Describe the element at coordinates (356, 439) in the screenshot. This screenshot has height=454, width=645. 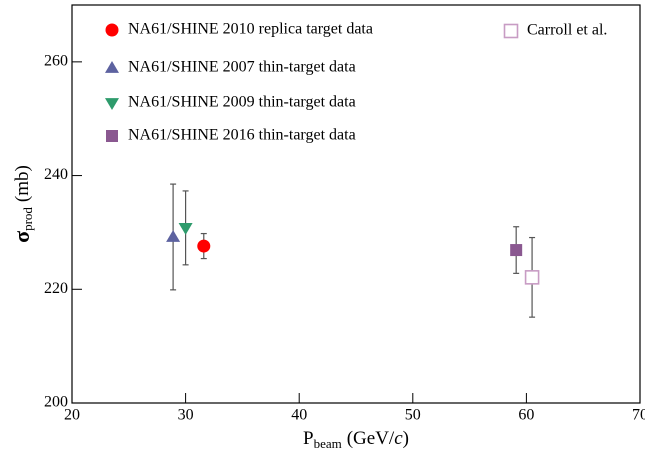
I see `x-axis-title: Pbeam (GeV/c)` at that location.